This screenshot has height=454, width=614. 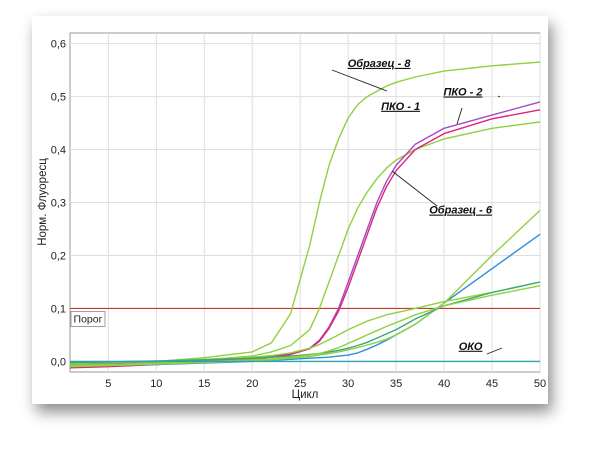 I want to click on threshold-label: Порог, so click(x=88, y=319).